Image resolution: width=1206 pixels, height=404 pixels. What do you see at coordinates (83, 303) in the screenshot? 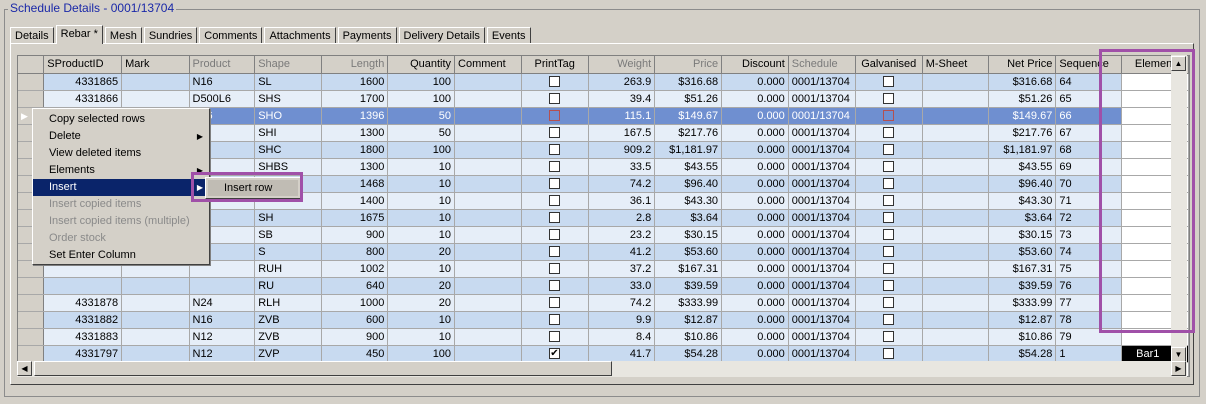
I see `cell-sproductid: 4331878` at bounding box center [83, 303].